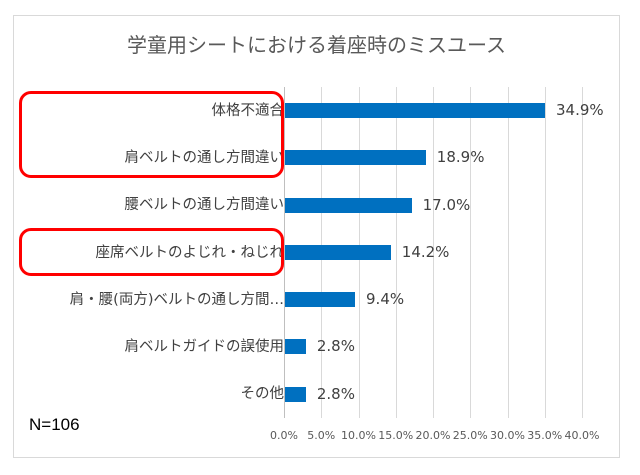  What do you see at coordinates (433, 435) in the screenshot?
I see `x-tick-label: 20.0%` at bounding box center [433, 435].